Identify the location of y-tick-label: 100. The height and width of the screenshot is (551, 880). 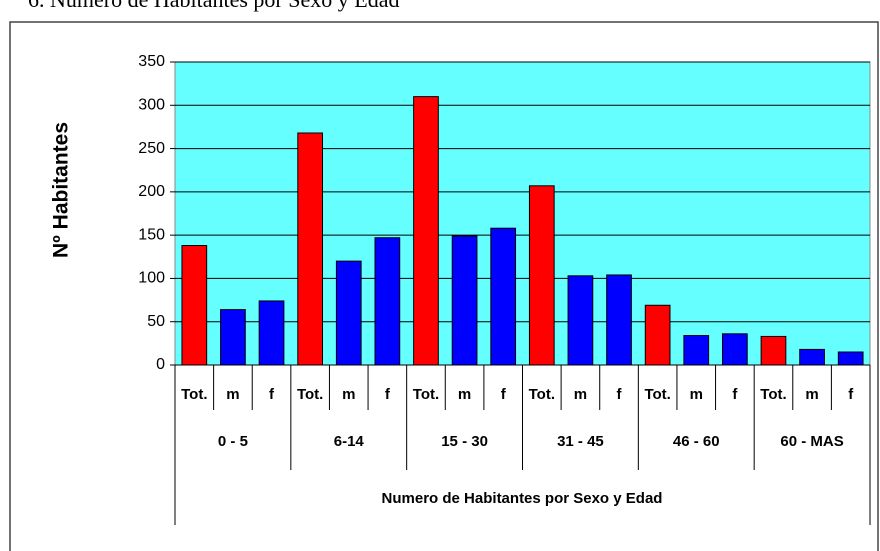
(151, 278).